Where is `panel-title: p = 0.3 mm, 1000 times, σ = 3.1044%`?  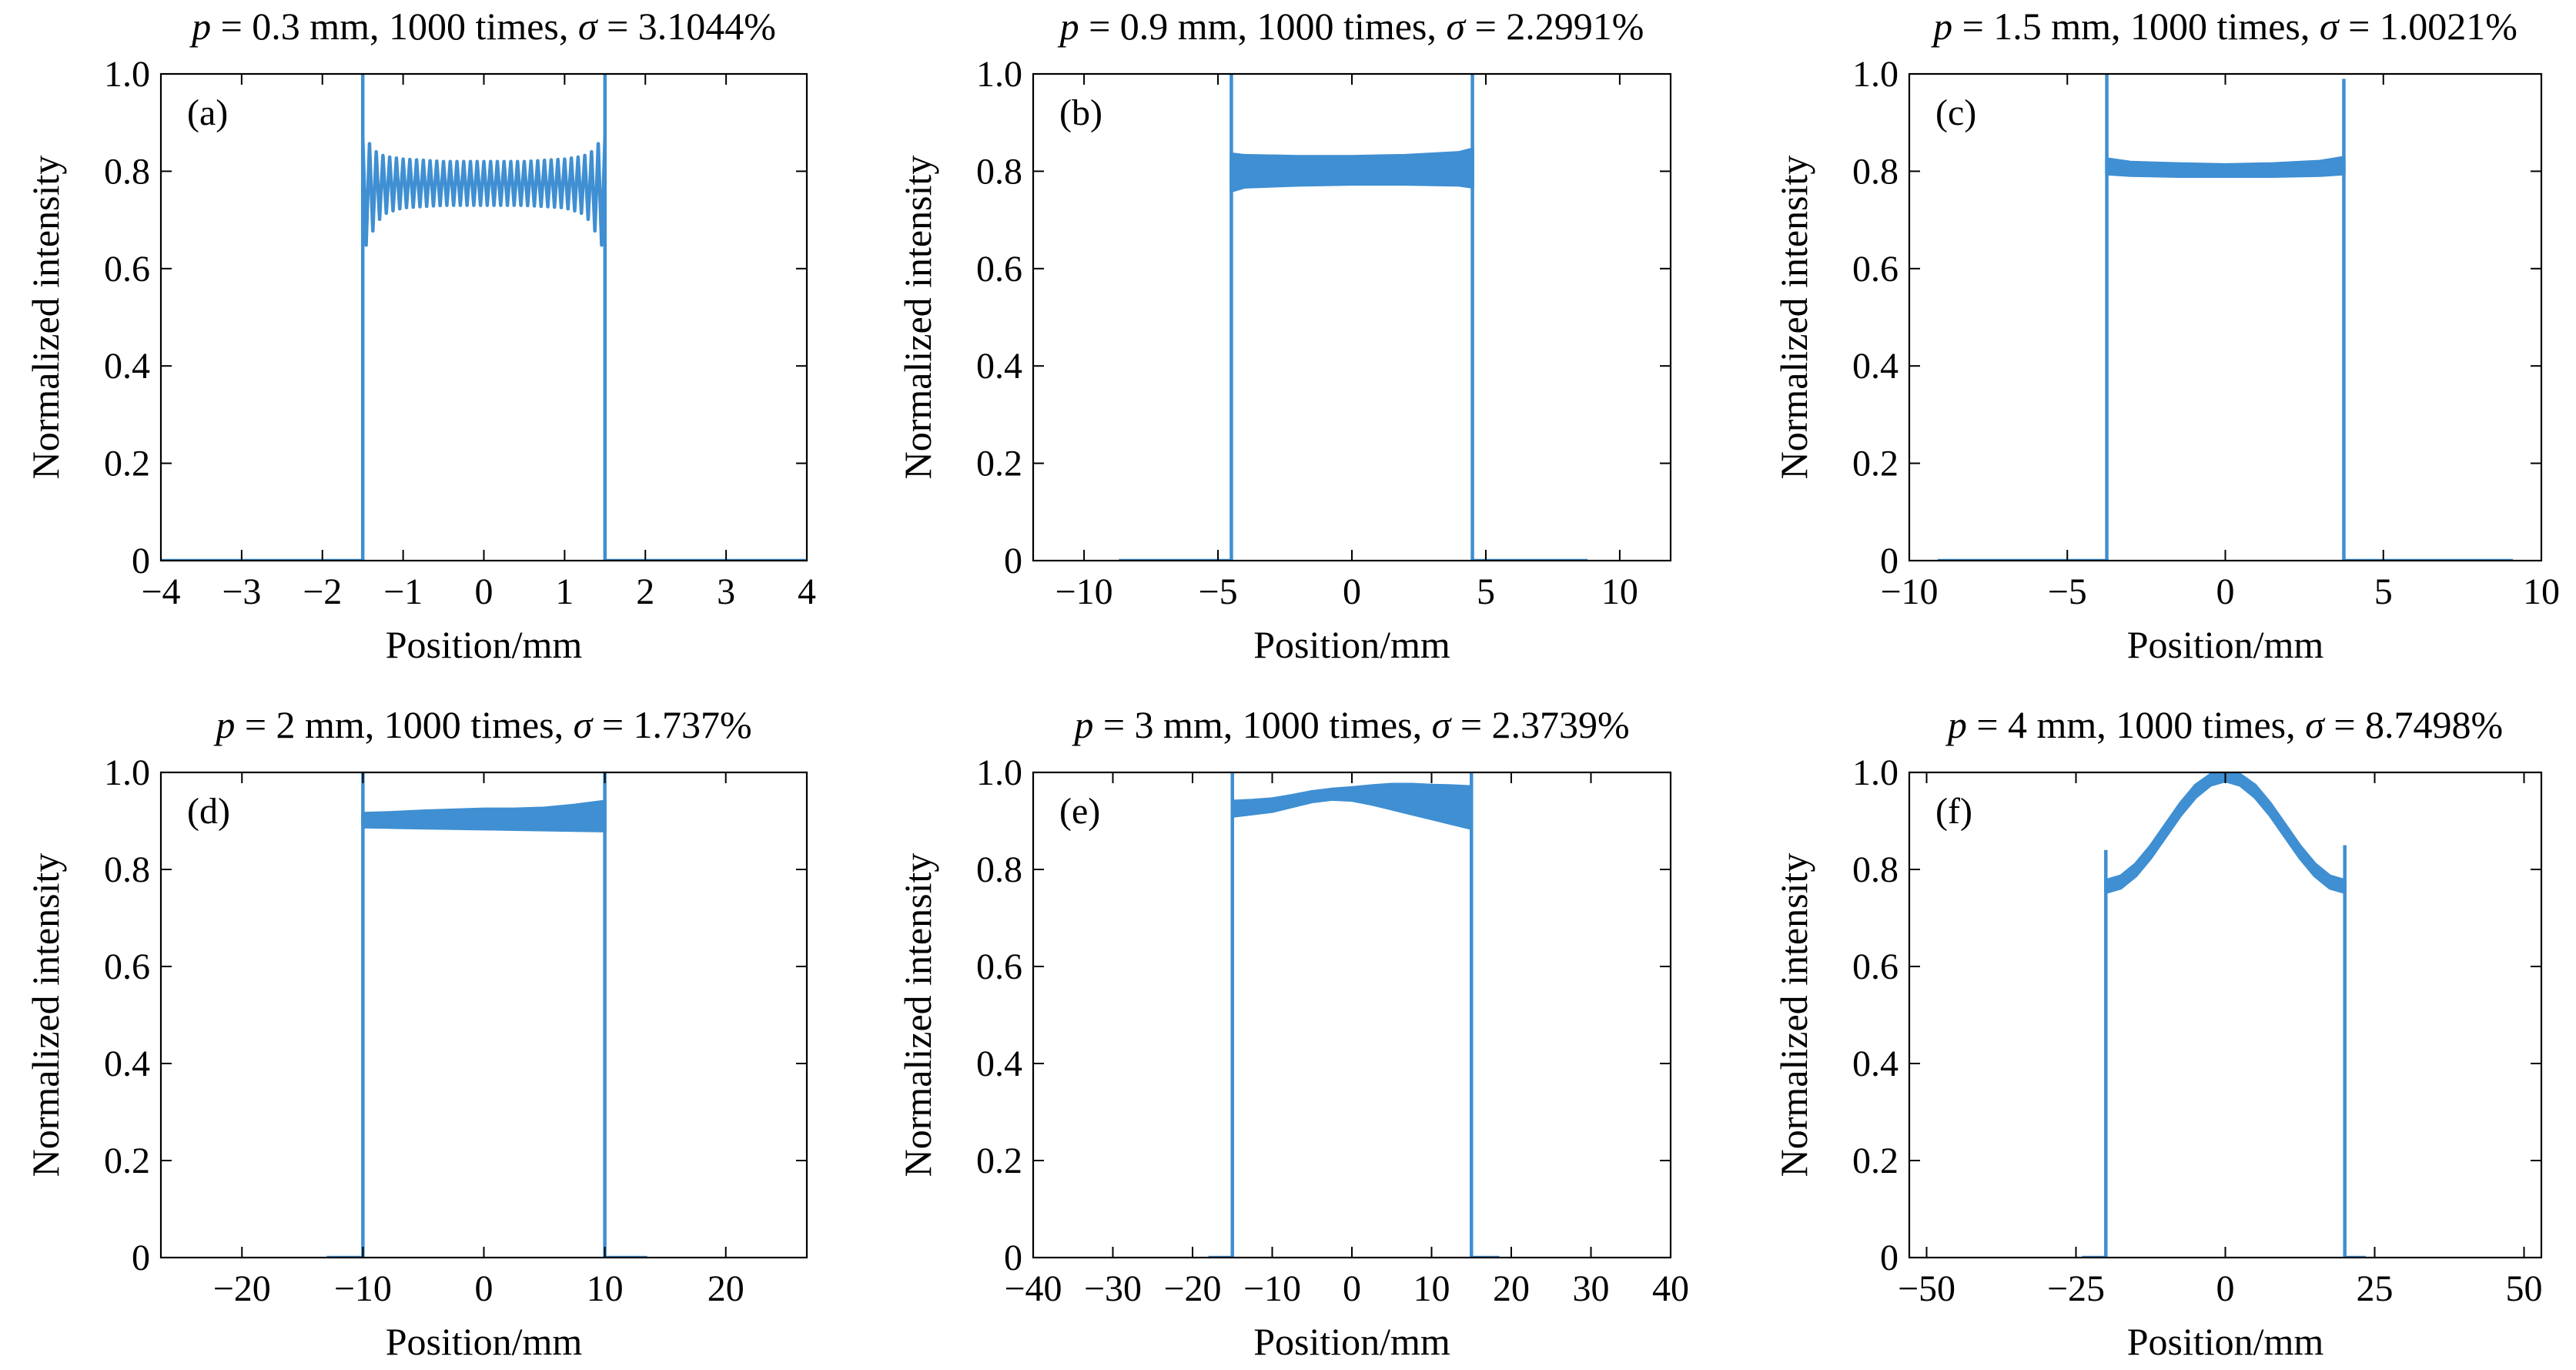
panel-title: p = 0.3 mm, 1000 times, σ = 3.1044% is located at coordinates (482, 26).